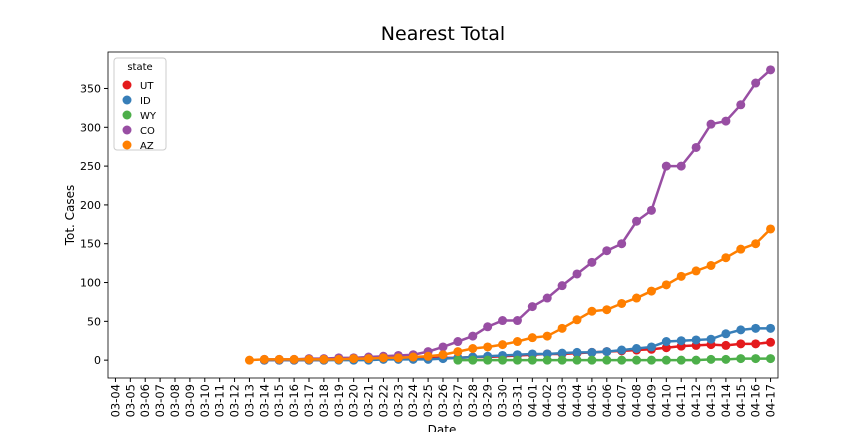 This screenshot has height=432, width=864. Describe the element at coordinates (324, 400) in the screenshot. I see `x-tick-label: 03-18` at that location.